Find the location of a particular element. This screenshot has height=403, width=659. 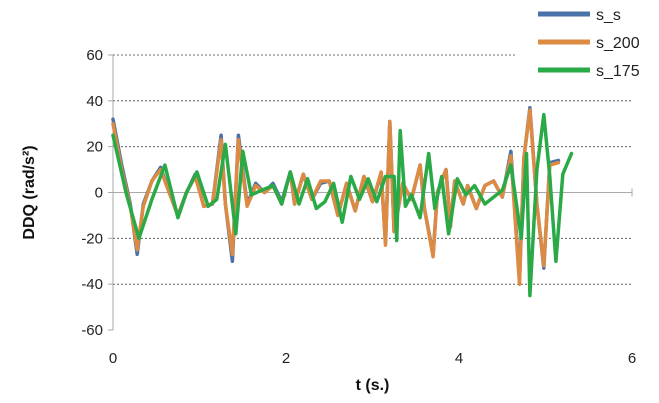

y-axis-label: DDQ (rad/s²) is located at coordinates (29, 192).